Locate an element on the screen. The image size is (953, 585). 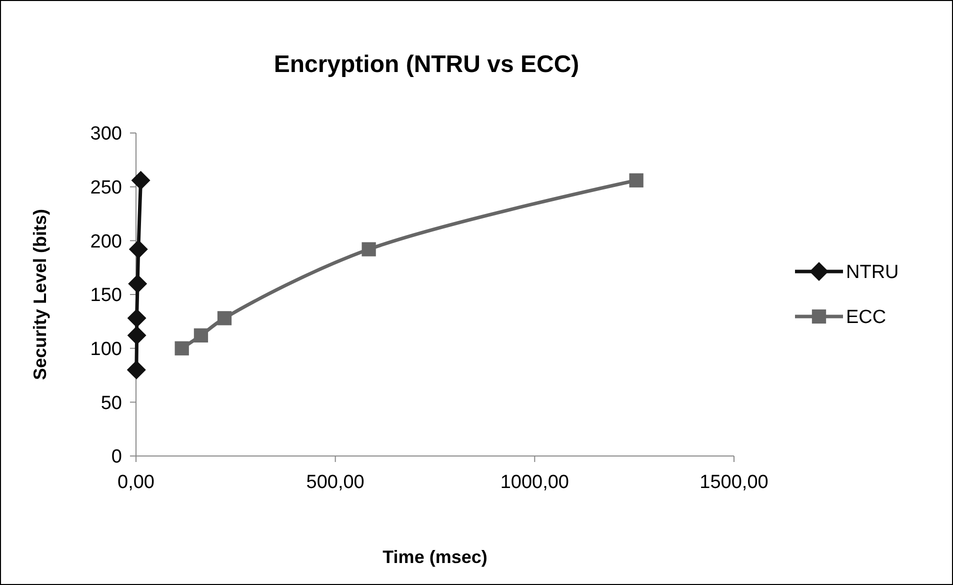
y-axis-title: Security Level (bits) is located at coordinates (40, 294).